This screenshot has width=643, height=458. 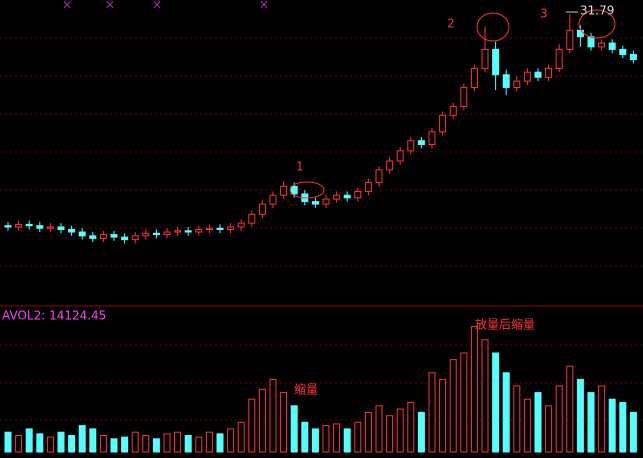 What do you see at coordinates (300, 167) in the screenshot?
I see `annotation: 1` at bounding box center [300, 167].